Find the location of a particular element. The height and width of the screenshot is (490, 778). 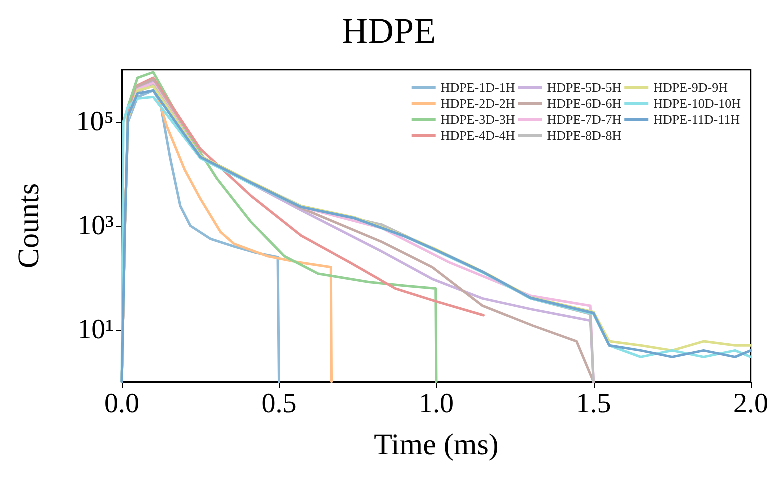

y-tick-label: 10¹ is located at coordinates (96, 330).